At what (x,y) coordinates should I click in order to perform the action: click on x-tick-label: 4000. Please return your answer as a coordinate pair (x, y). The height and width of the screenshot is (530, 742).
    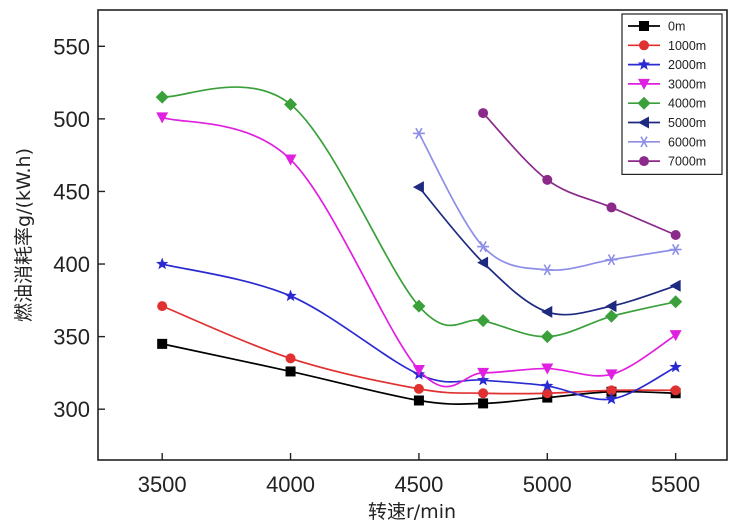
    Looking at the image, I should click on (290, 484).